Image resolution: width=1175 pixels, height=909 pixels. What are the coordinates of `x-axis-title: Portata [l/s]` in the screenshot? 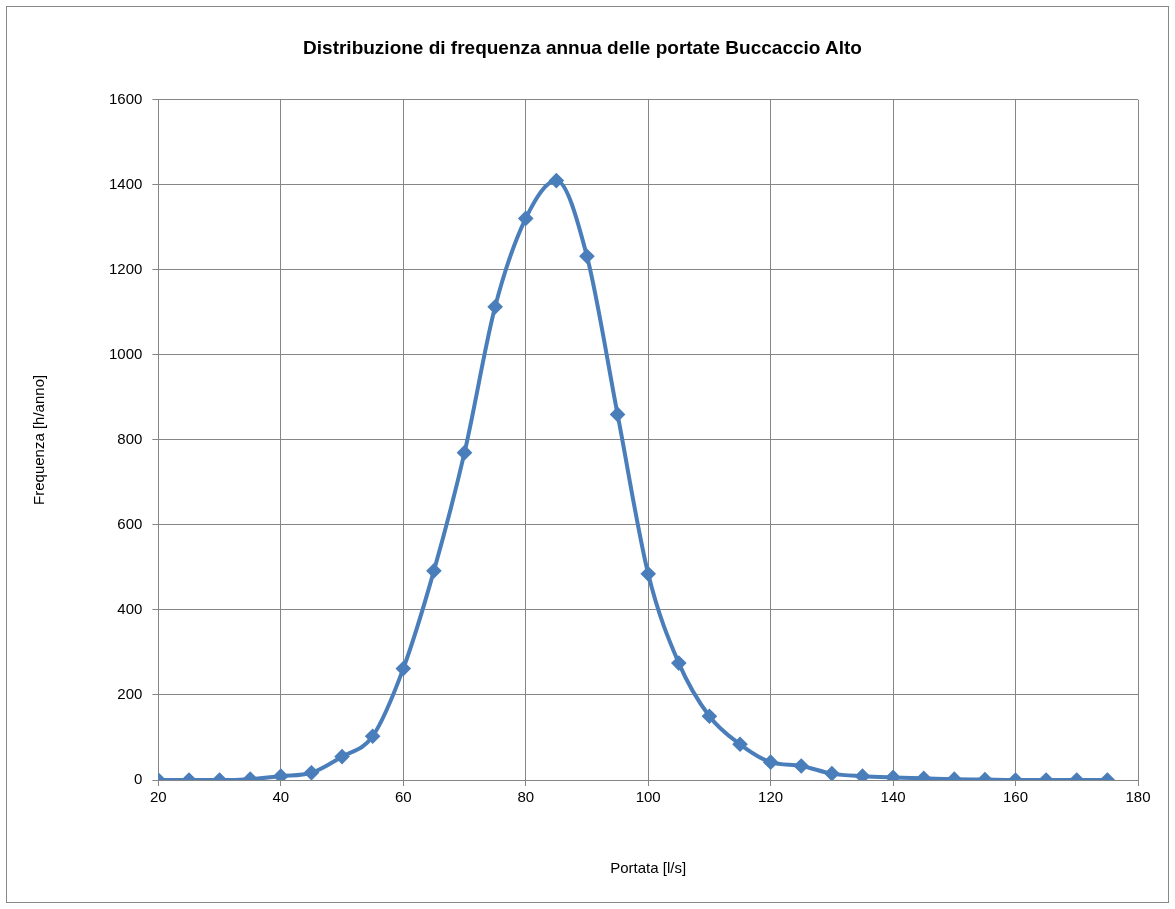 It's located at (648, 868).